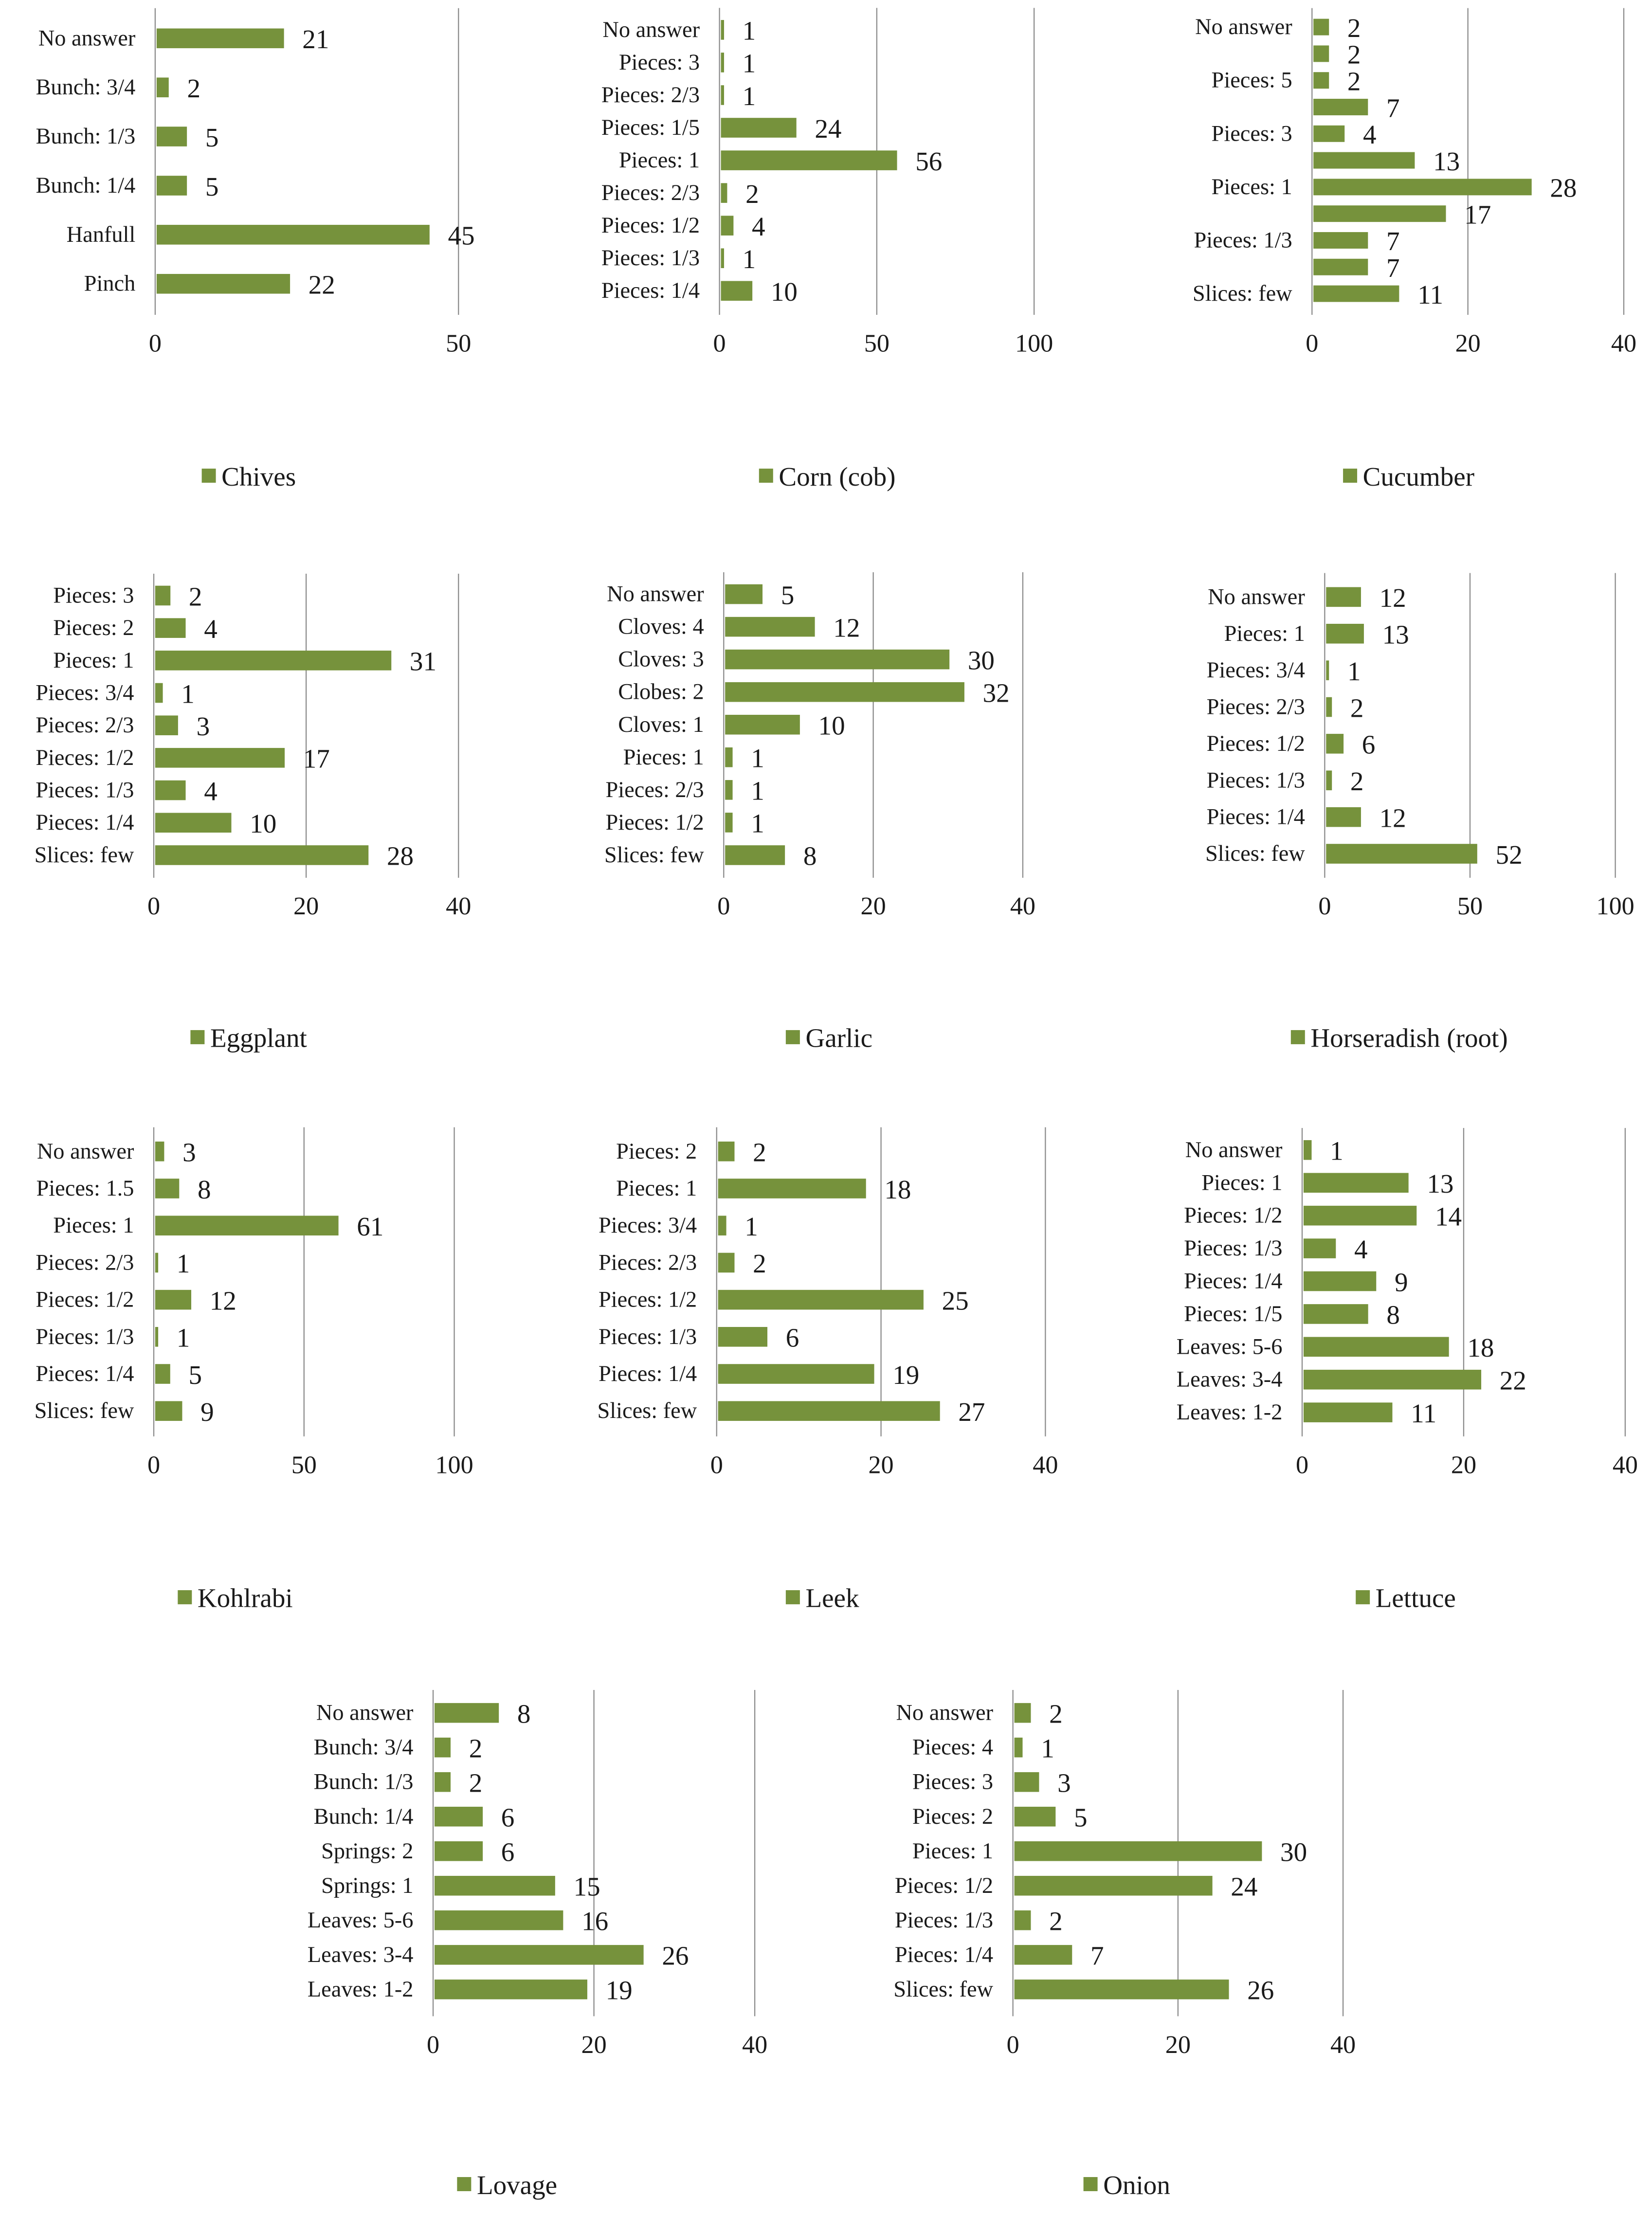  Describe the element at coordinates (185, 1597) in the screenshot. I see `legend-swatch` at that location.